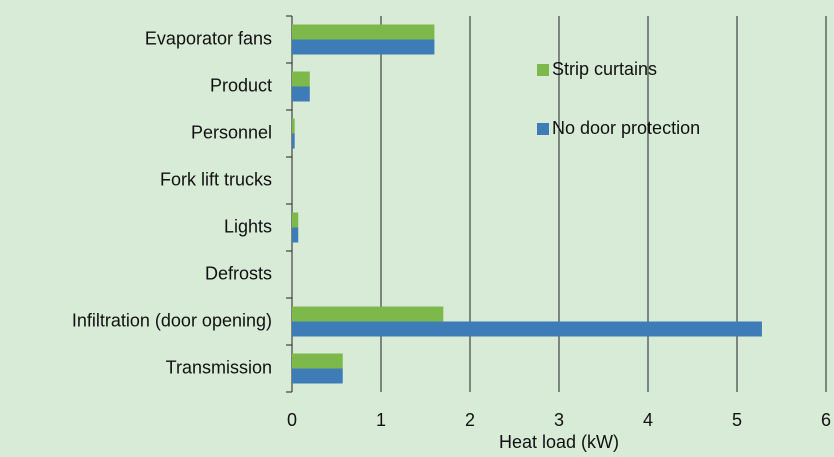  Describe the element at coordinates (292, 420) in the screenshot. I see `x-tick-label: 0` at that location.